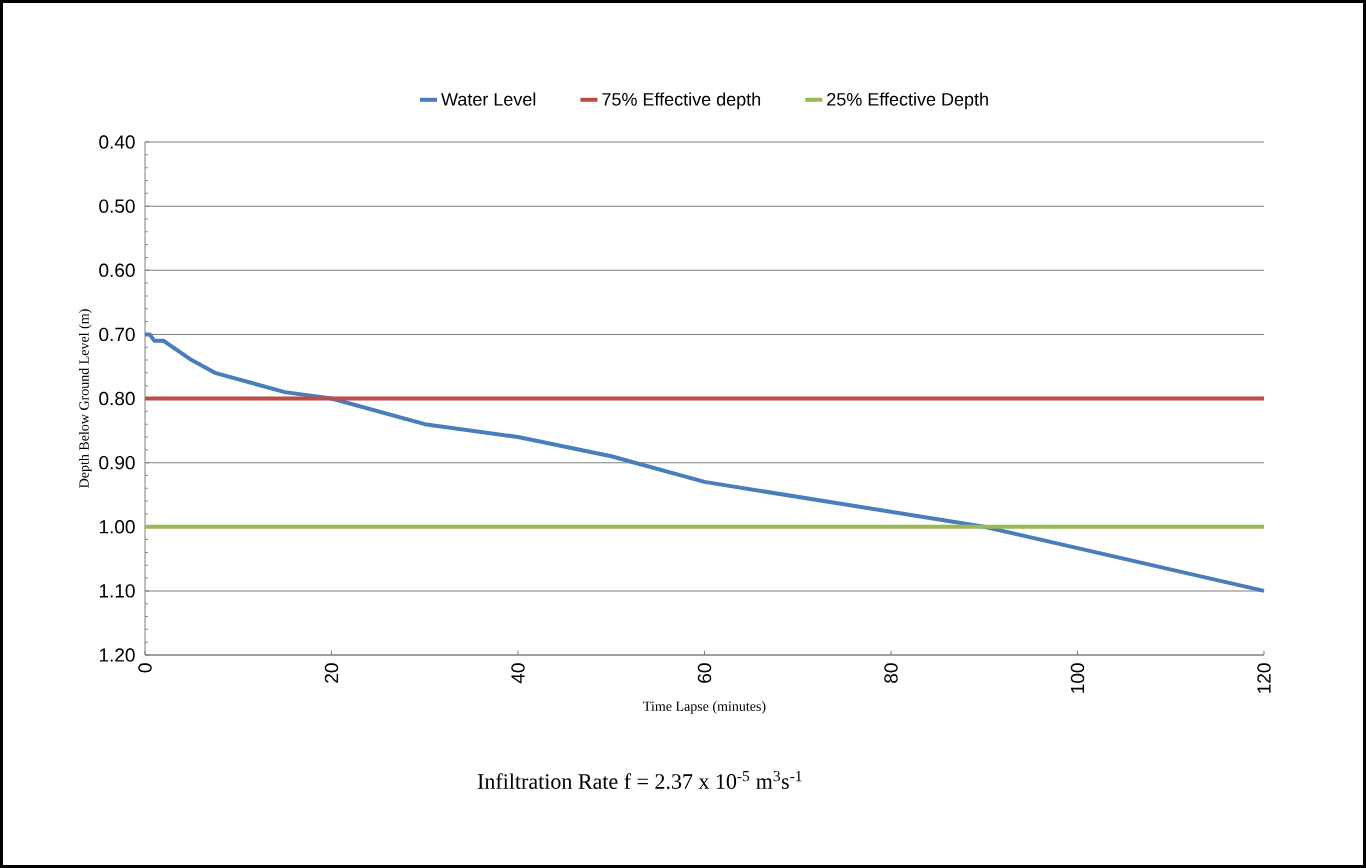 The width and height of the screenshot is (1366, 868). Describe the element at coordinates (117, 270) in the screenshot. I see `y-tick-label: 0.60` at that location.